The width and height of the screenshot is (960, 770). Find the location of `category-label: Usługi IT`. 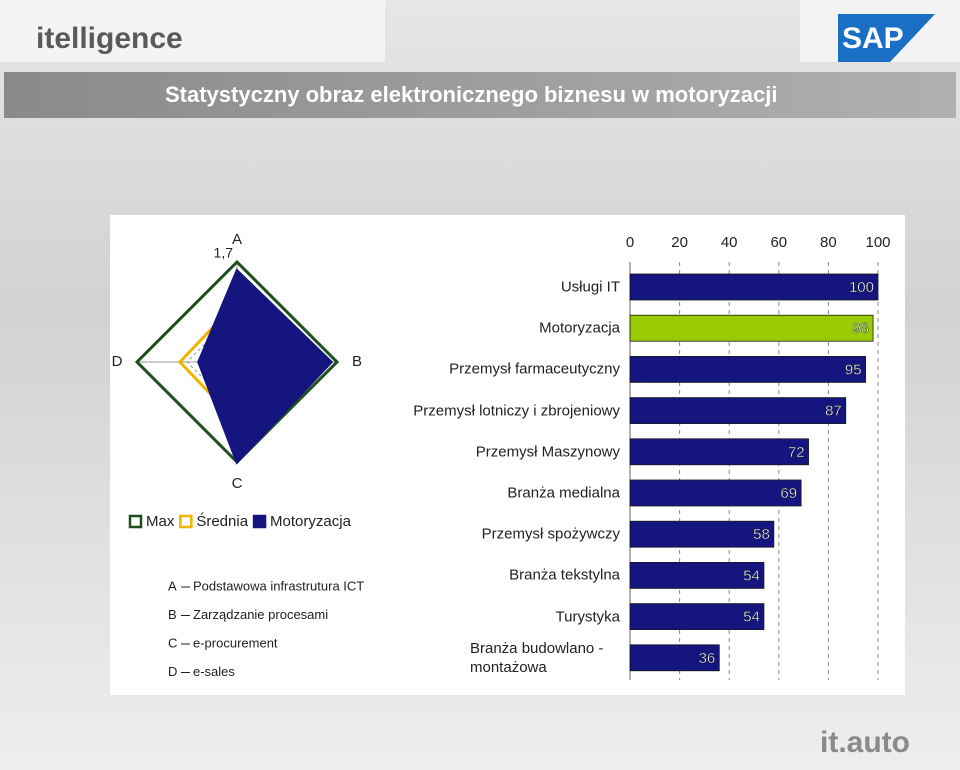

category-label: Usługi IT is located at coordinates (590, 287).